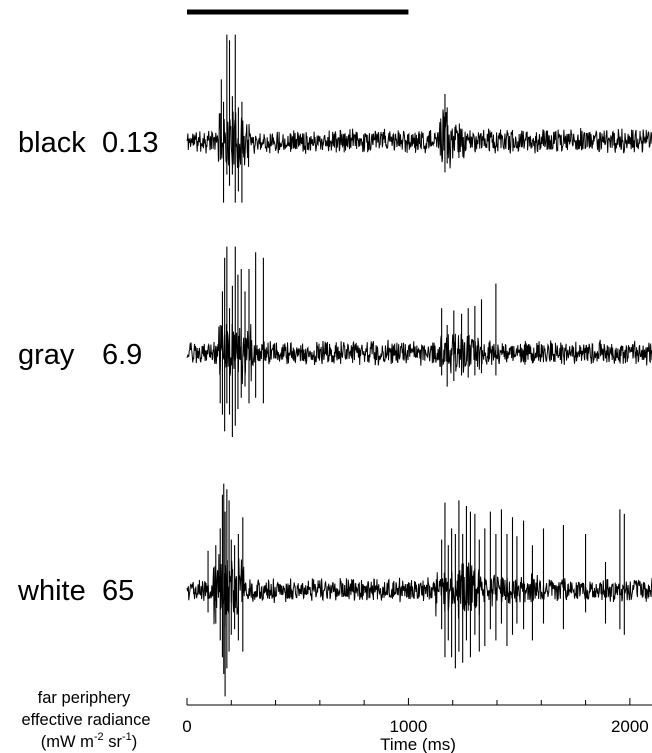 The width and height of the screenshot is (652, 753). I want to click on trace-label-white-name: white, so click(51, 591).